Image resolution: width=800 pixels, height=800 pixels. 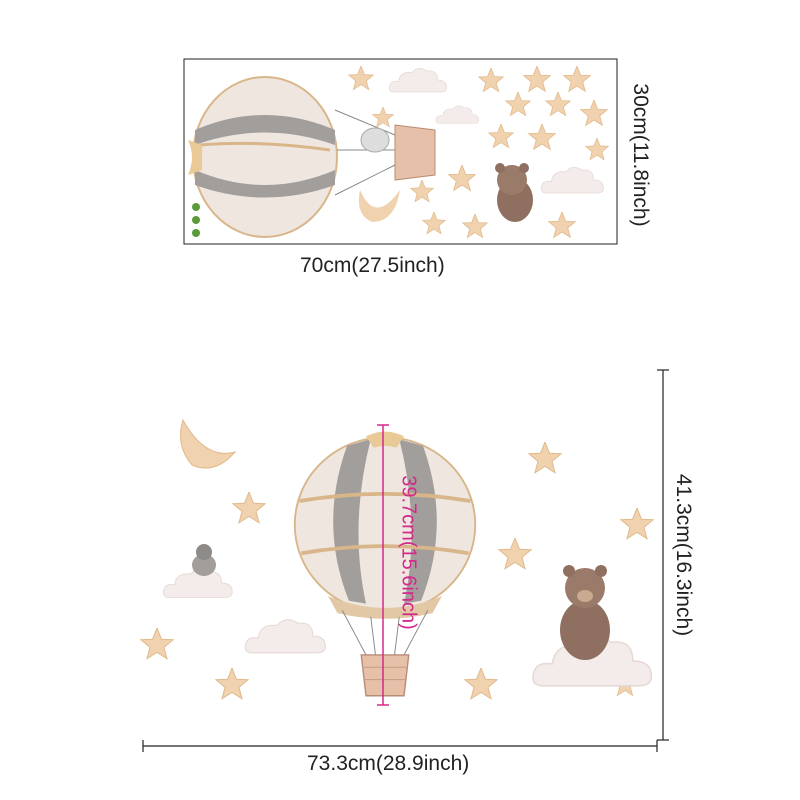 What do you see at coordinates (640, 155) in the screenshot?
I see `sheet-height-label: 30cm(11.8inch)` at bounding box center [640, 155].